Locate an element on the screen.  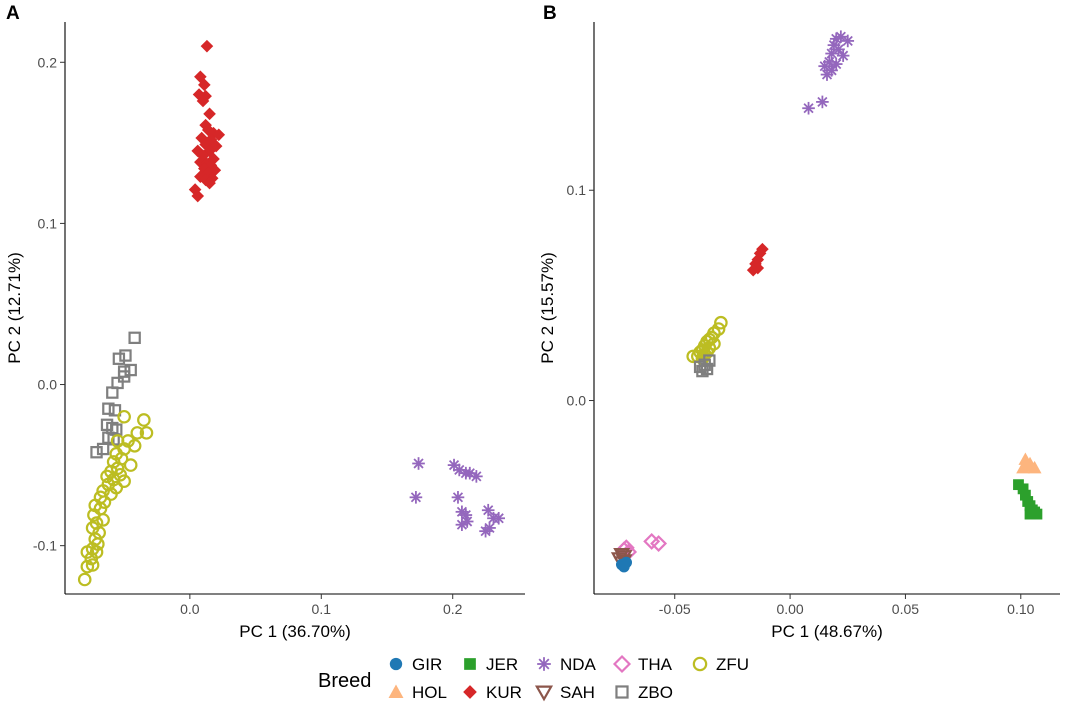
legend-label: KUR is located at coordinates (504, 692).